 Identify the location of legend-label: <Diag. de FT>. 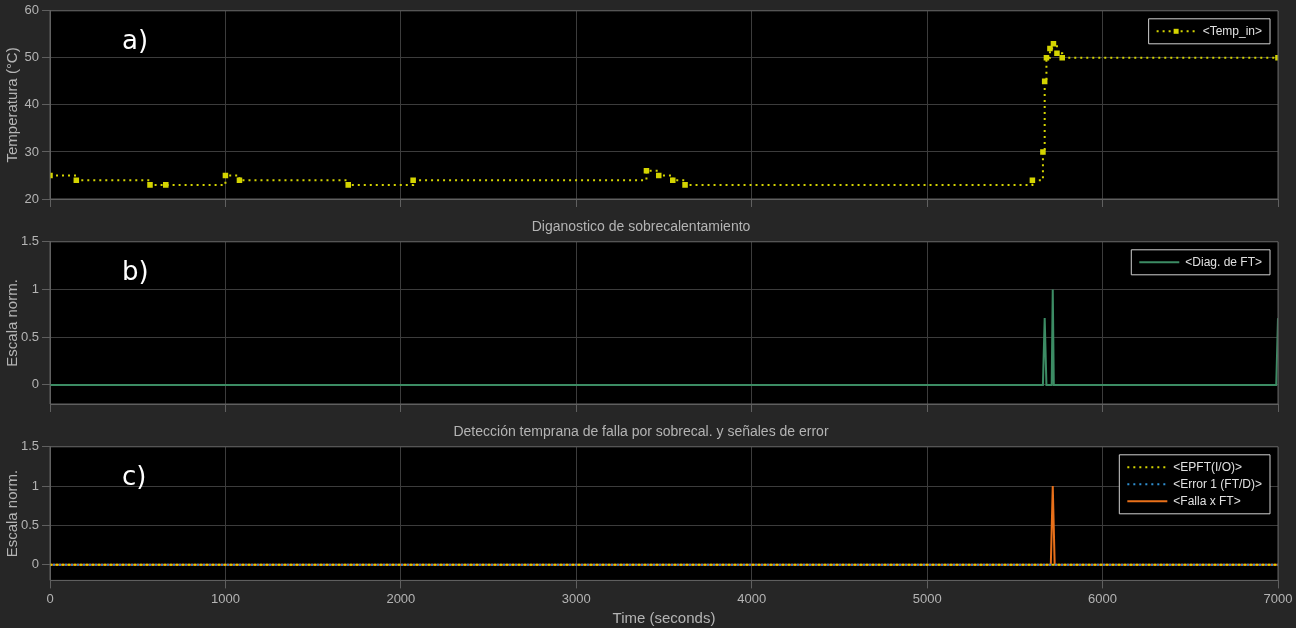
(1224, 261).